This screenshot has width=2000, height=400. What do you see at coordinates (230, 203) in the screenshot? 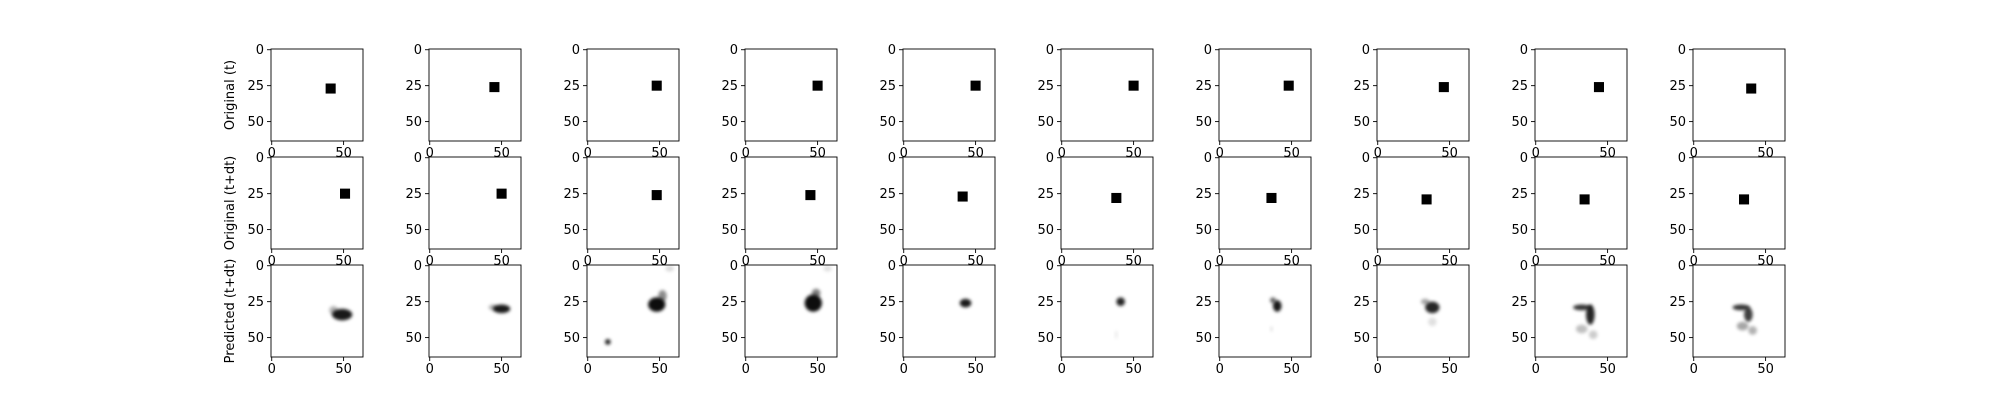
I see `row-label-original-t-dt: Original (t+dt)` at bounding box center [230, 203].